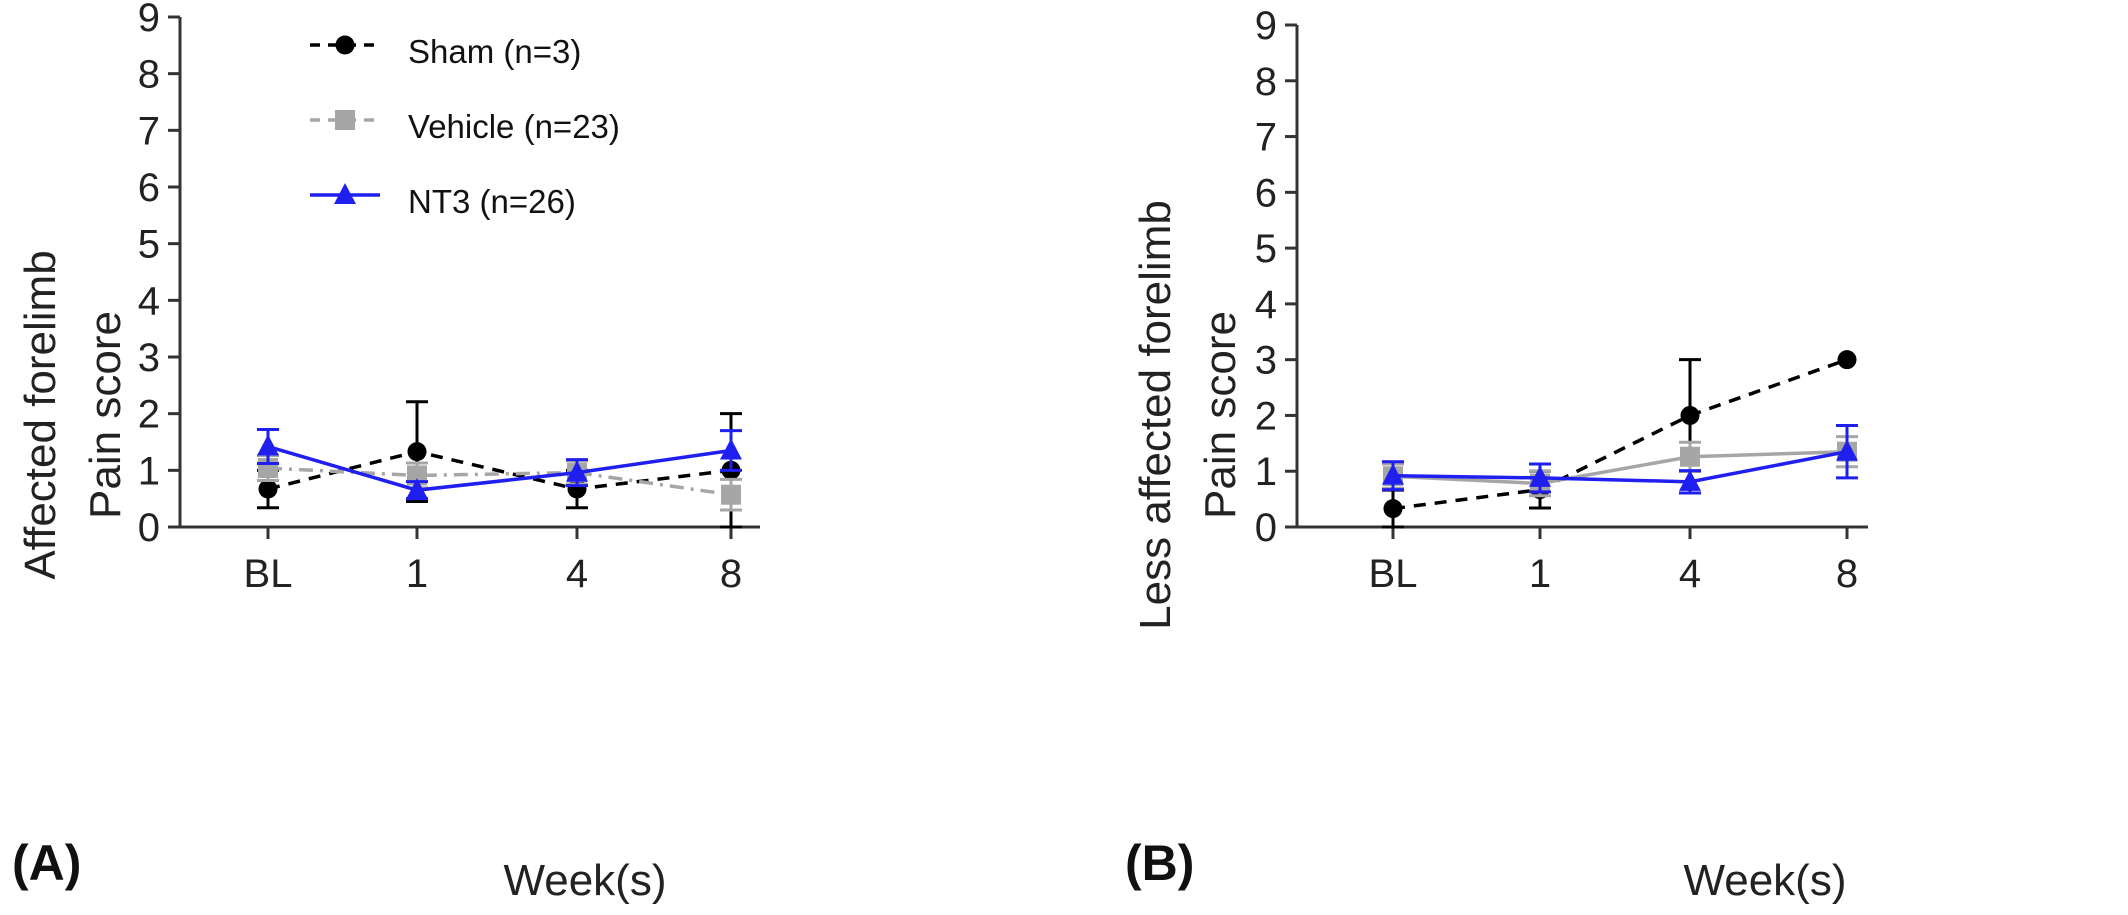 The image size is (2128, 915). I want to click on panel-a-series-nt3, so click(499, 464).